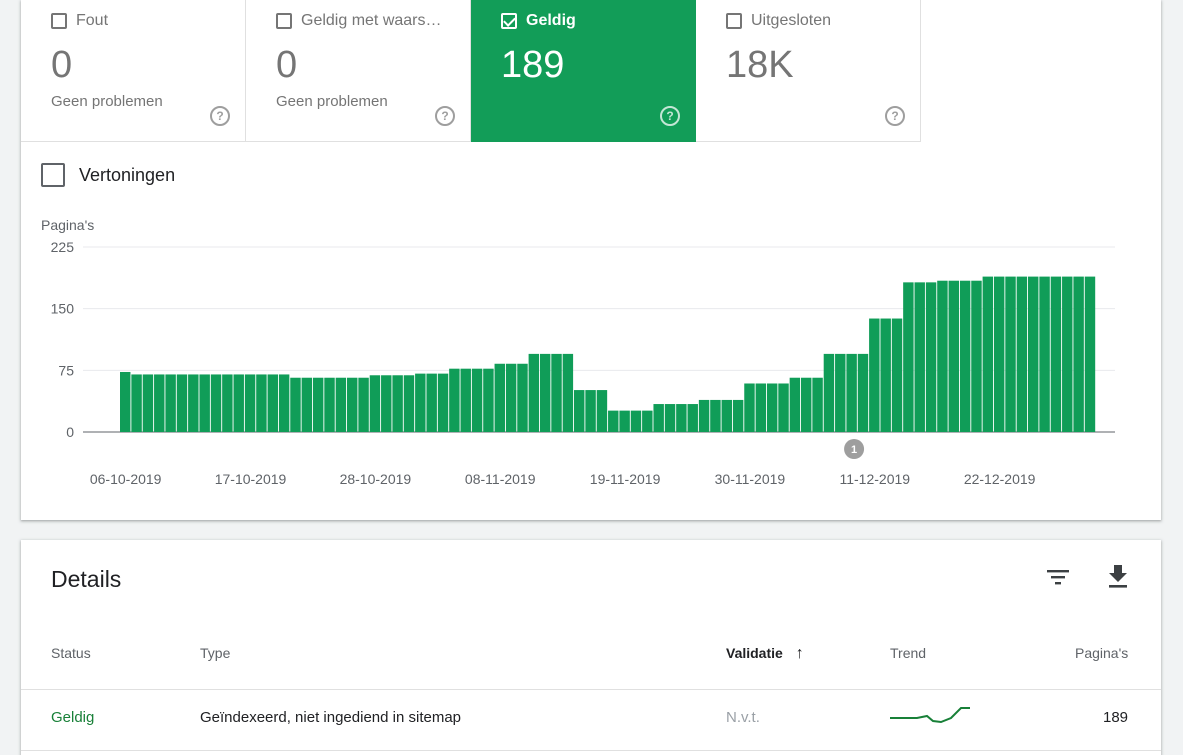 This screenshot has width=1183, height=755. I want to click on tile-count: 189, so click(533, 65).